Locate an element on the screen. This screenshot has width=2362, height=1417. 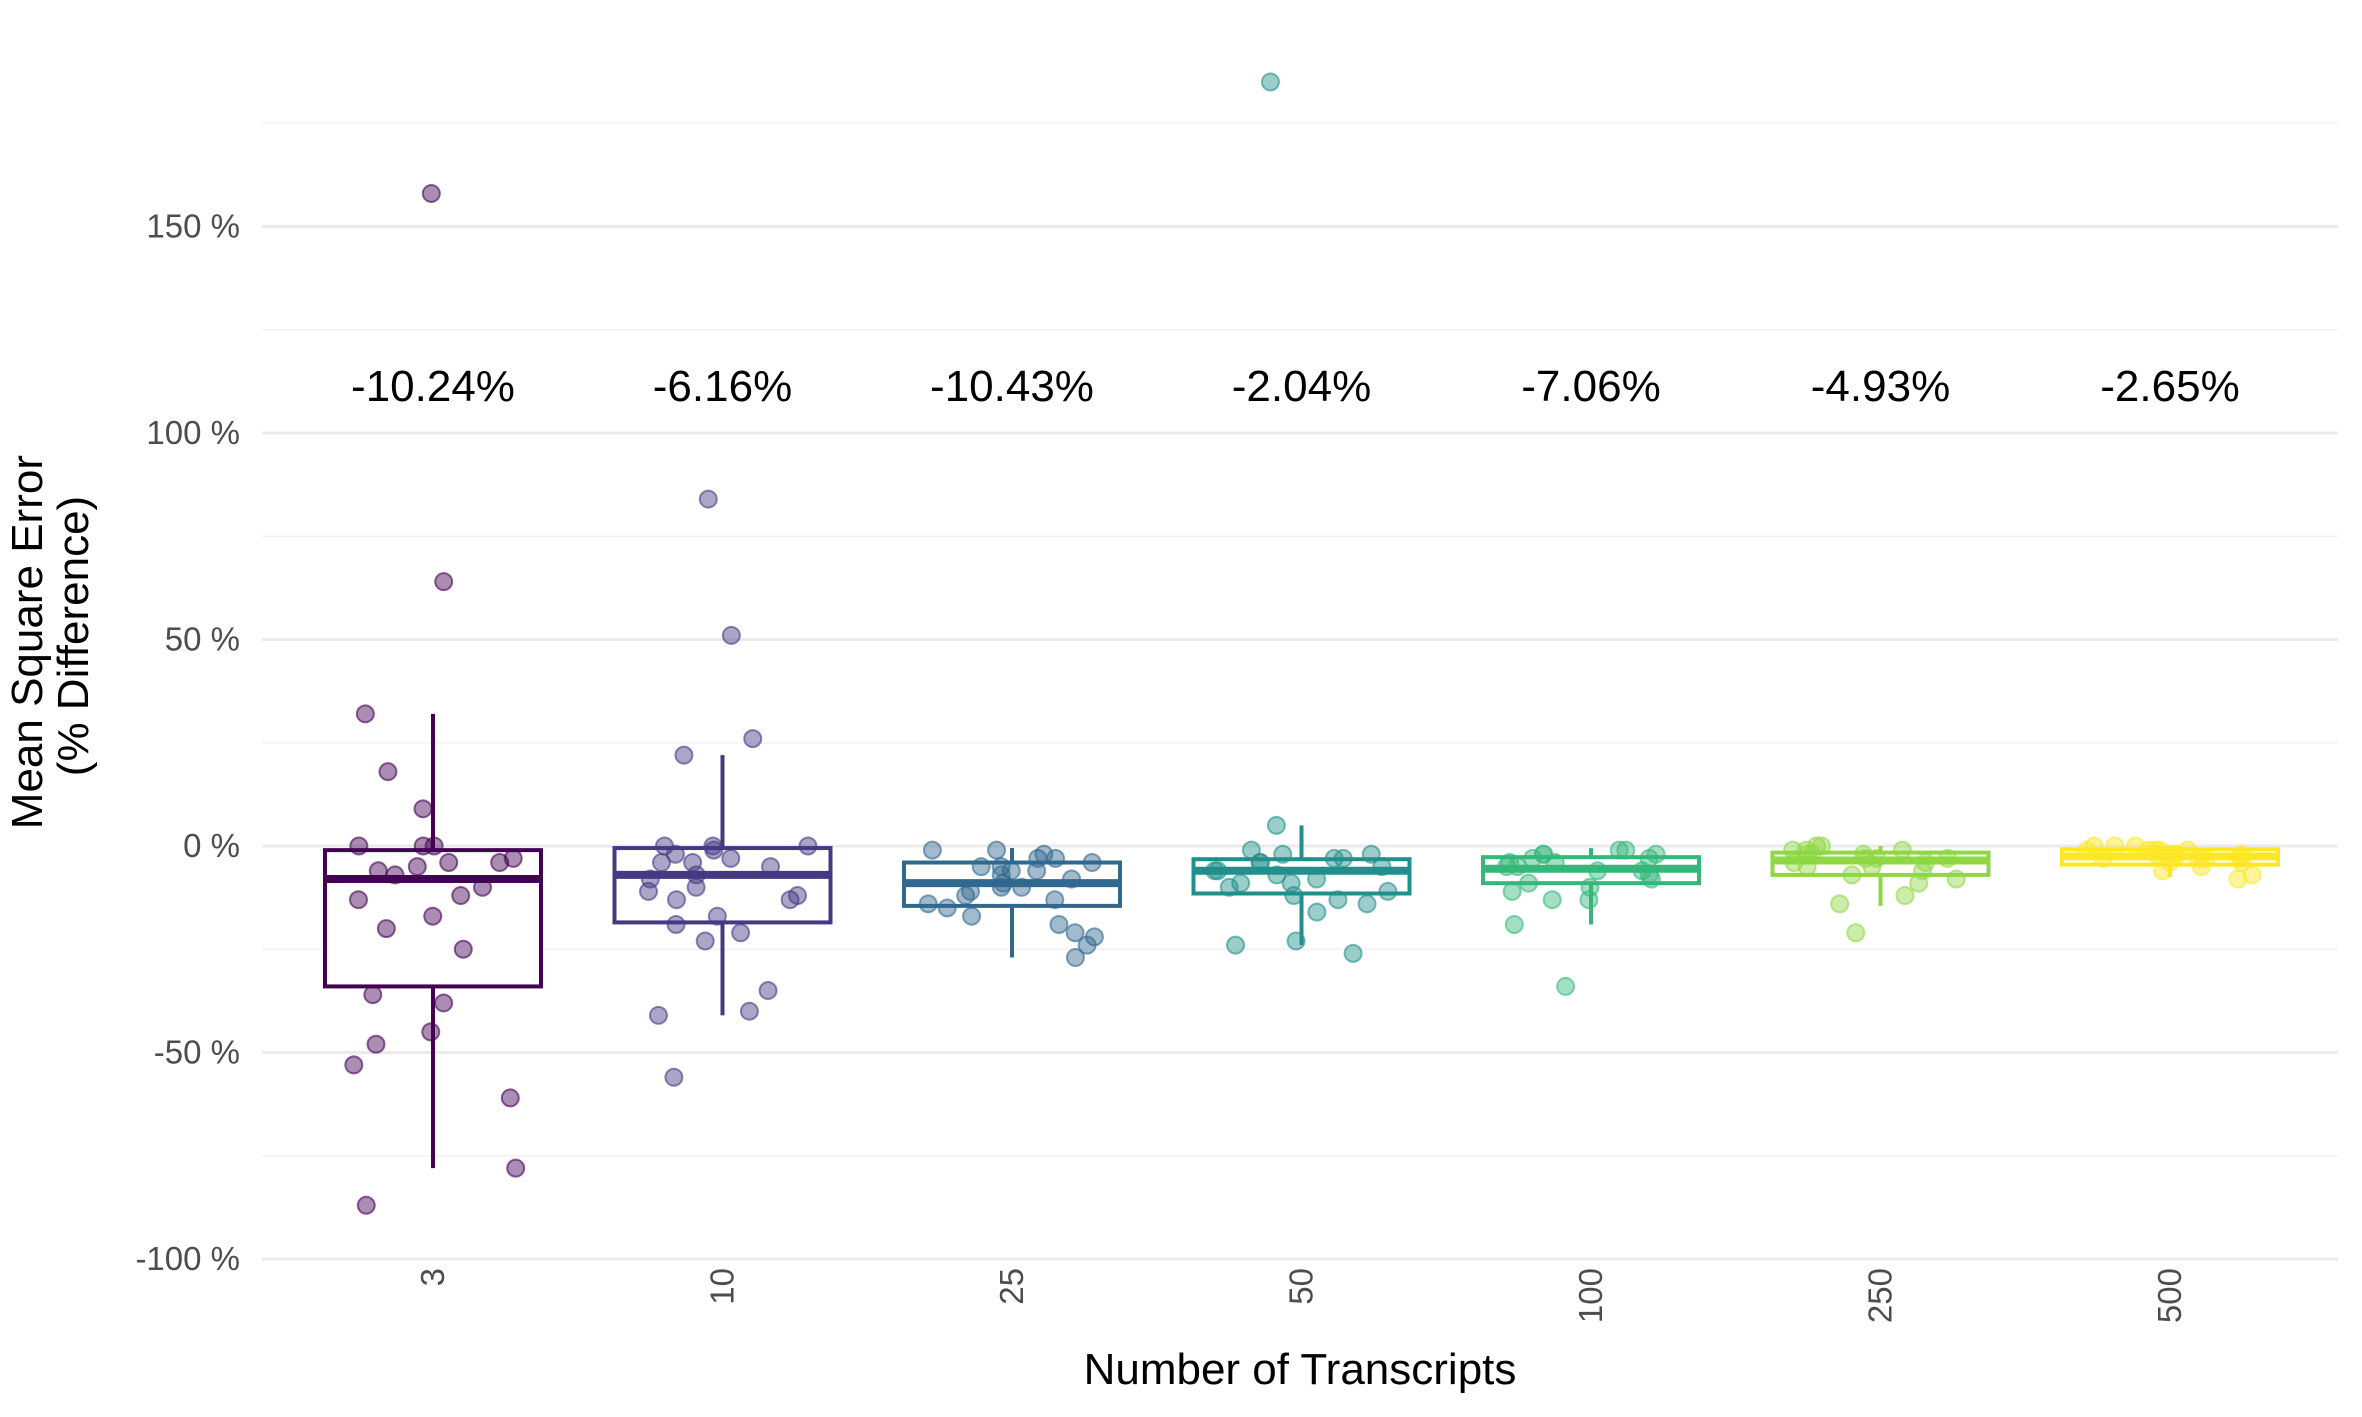
x-tick-label: 500 is located at coordinates (2169, 1295).